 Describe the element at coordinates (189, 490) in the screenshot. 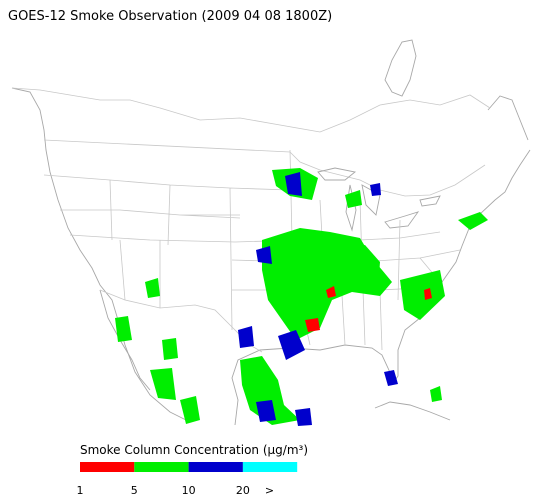

I see `legend-label: 10` at that location.